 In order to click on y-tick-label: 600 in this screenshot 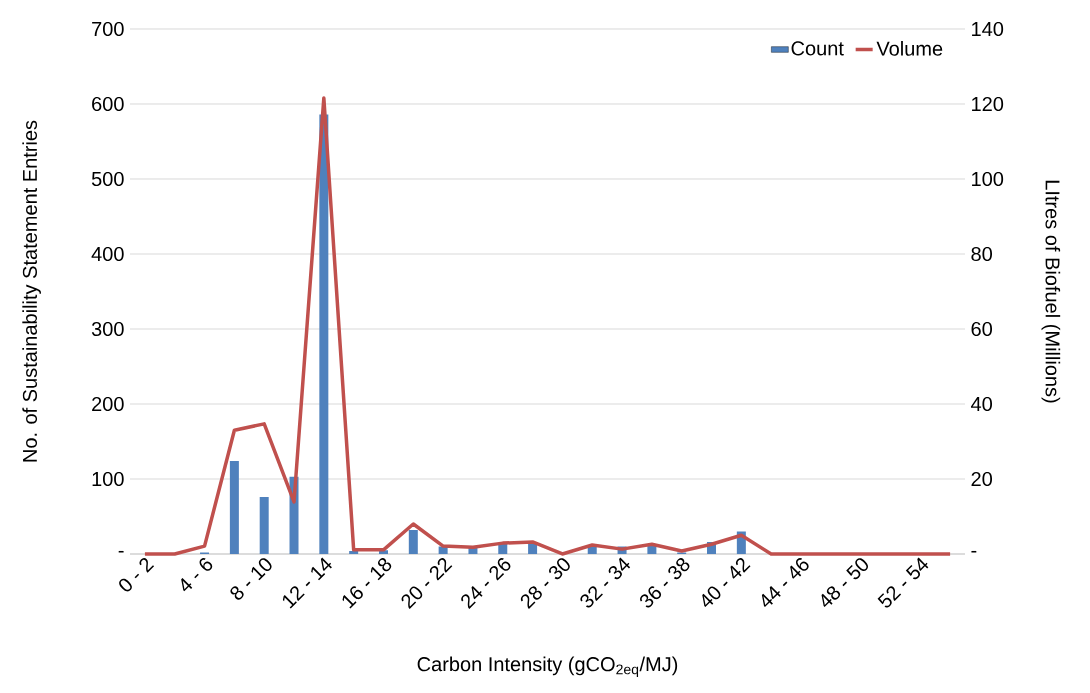, I will do `click(108, 104)`.